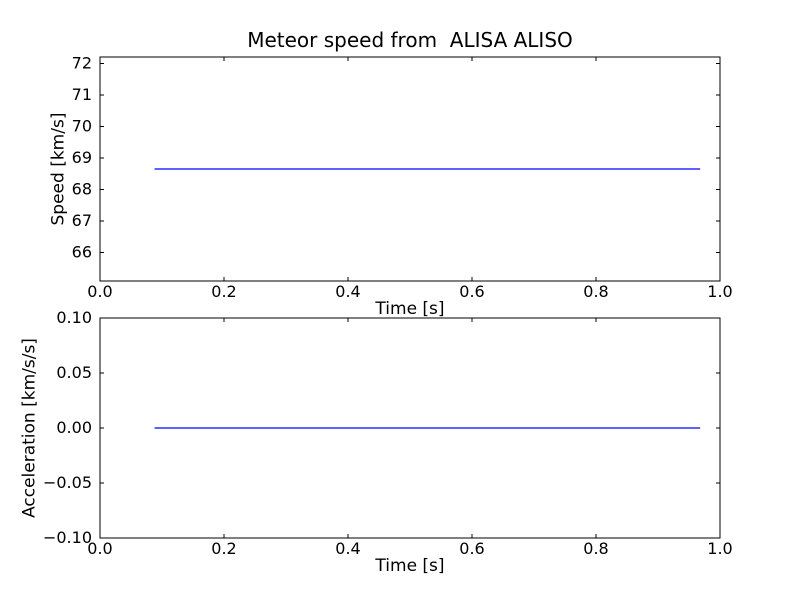 This screenshot has width=800, height=600. I want to click on y-tick-label: −0.05, so click(67, 482).